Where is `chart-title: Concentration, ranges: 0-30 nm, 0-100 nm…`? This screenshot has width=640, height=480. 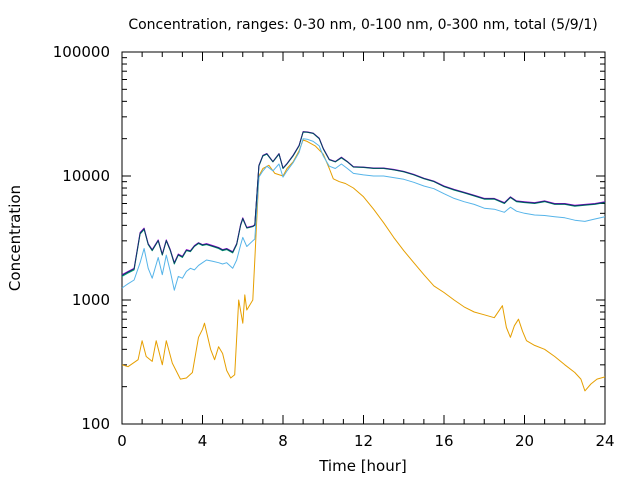
chart-title: Concentration, ranges: 0-30 nm, 0-100 nm… is located at coordinates (362, 25).